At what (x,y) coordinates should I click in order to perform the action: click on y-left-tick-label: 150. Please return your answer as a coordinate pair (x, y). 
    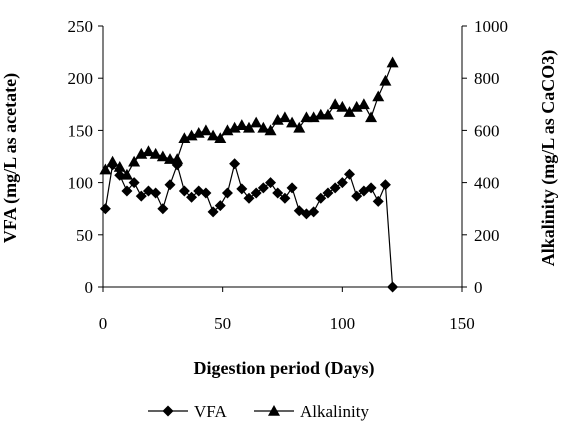
    Looking at the image, I should click on (81, 130).